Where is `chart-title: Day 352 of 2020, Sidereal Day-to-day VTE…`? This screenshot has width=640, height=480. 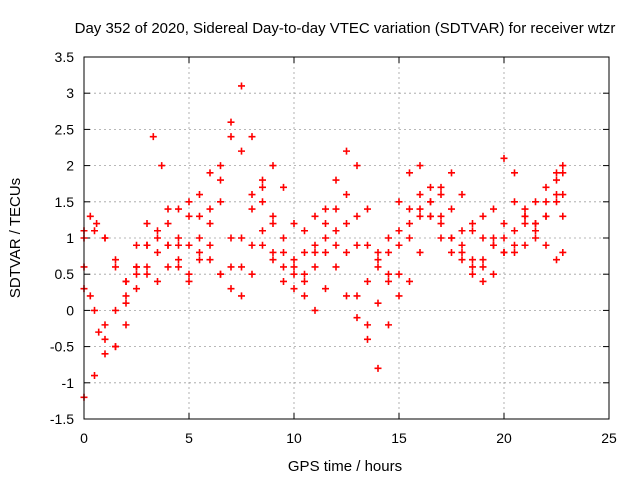
chart-title: Day 352 of 2020, Sidereal Day-to-day VTE… is located at coordinates (345, 28).